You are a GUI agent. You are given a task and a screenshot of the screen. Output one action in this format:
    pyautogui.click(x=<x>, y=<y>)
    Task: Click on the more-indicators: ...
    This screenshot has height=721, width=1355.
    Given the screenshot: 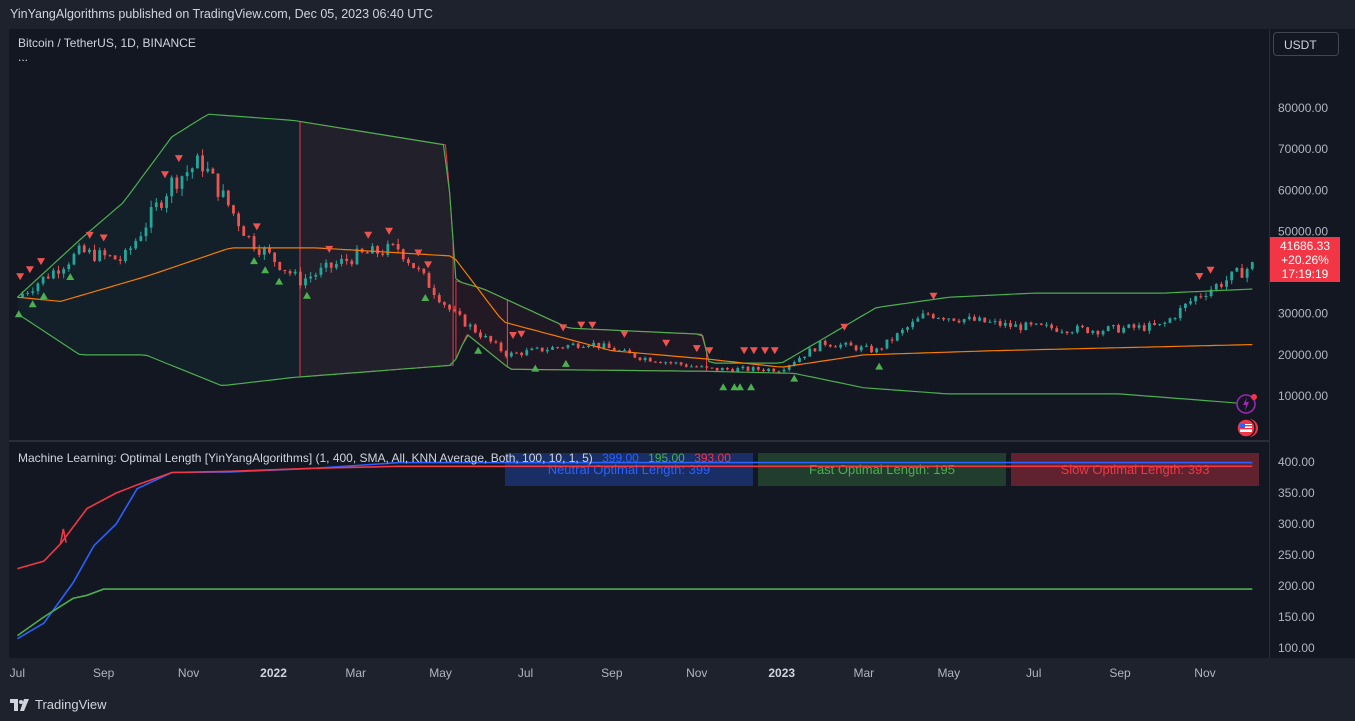 What is the action you would take?
    pyautogui.click(x=23, y=57)
    